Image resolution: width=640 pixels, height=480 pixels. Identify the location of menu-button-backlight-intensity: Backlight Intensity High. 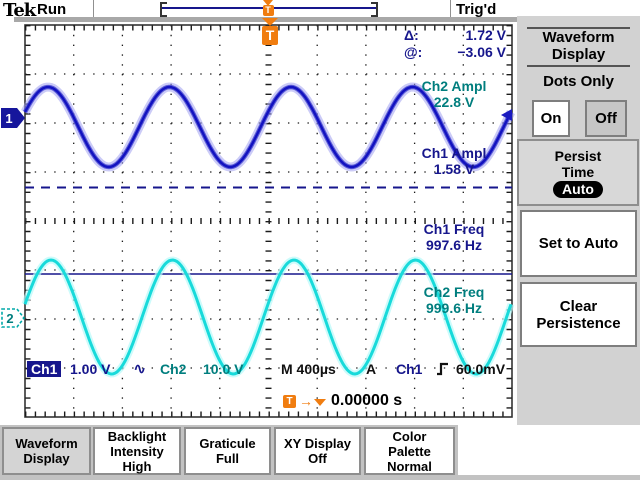
(137, 451).